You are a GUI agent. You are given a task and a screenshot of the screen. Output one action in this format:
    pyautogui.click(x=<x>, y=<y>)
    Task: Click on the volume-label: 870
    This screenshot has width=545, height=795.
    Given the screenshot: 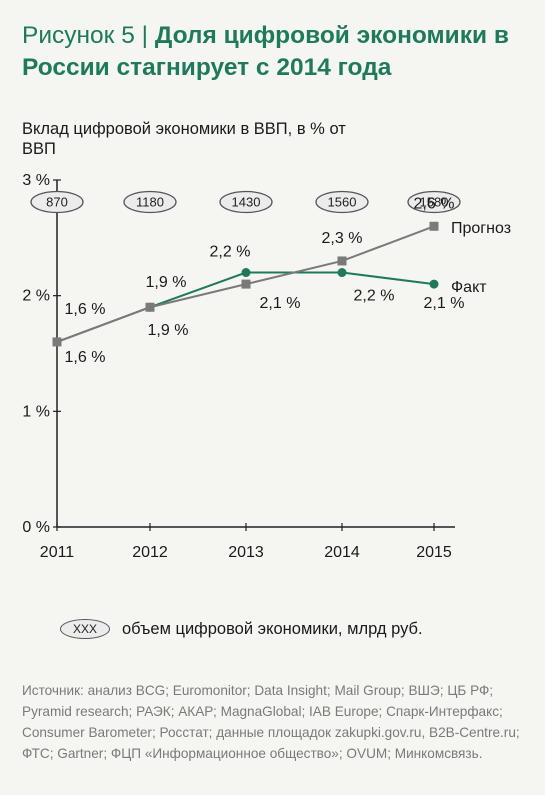 What is the action you would take?
    pyautogui.click(x=57, y=202)
    